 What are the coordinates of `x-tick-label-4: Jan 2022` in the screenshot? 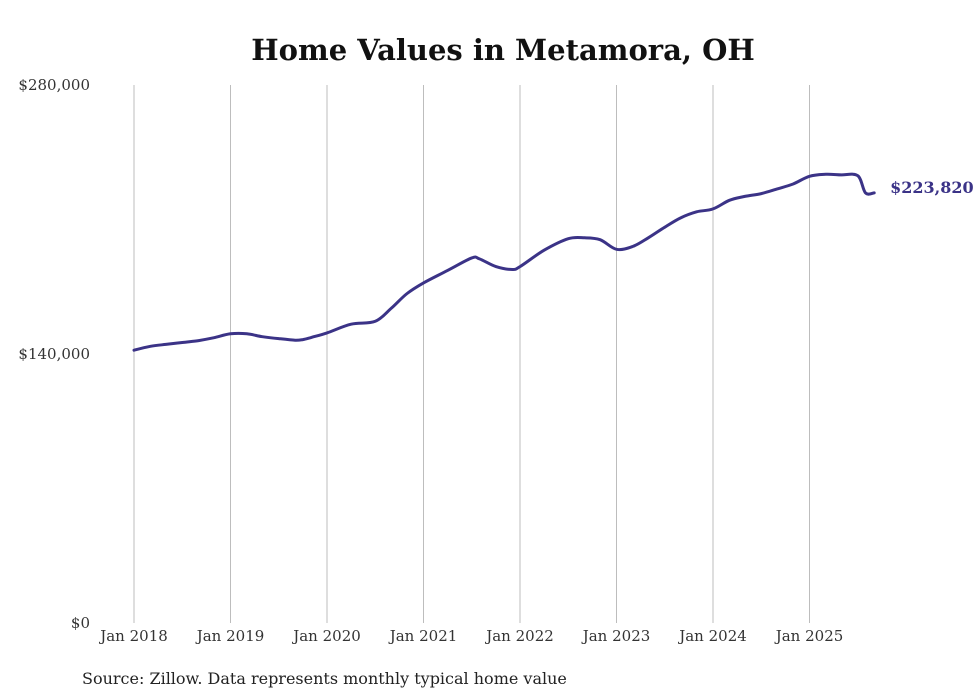 It's located at (519, 636).